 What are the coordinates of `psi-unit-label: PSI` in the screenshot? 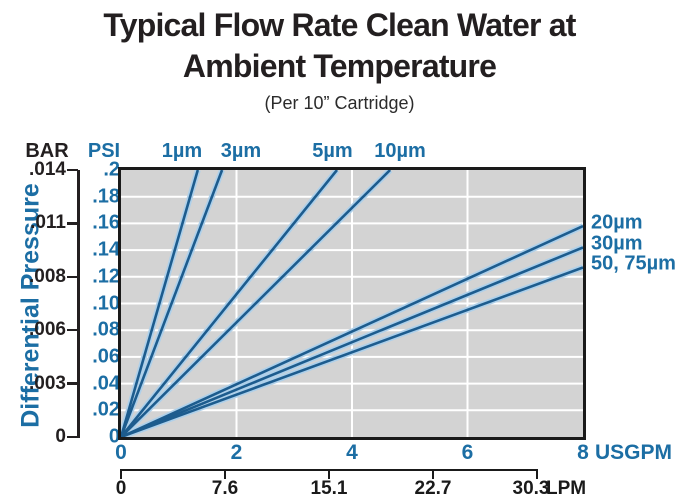 It's located at (104, 151).